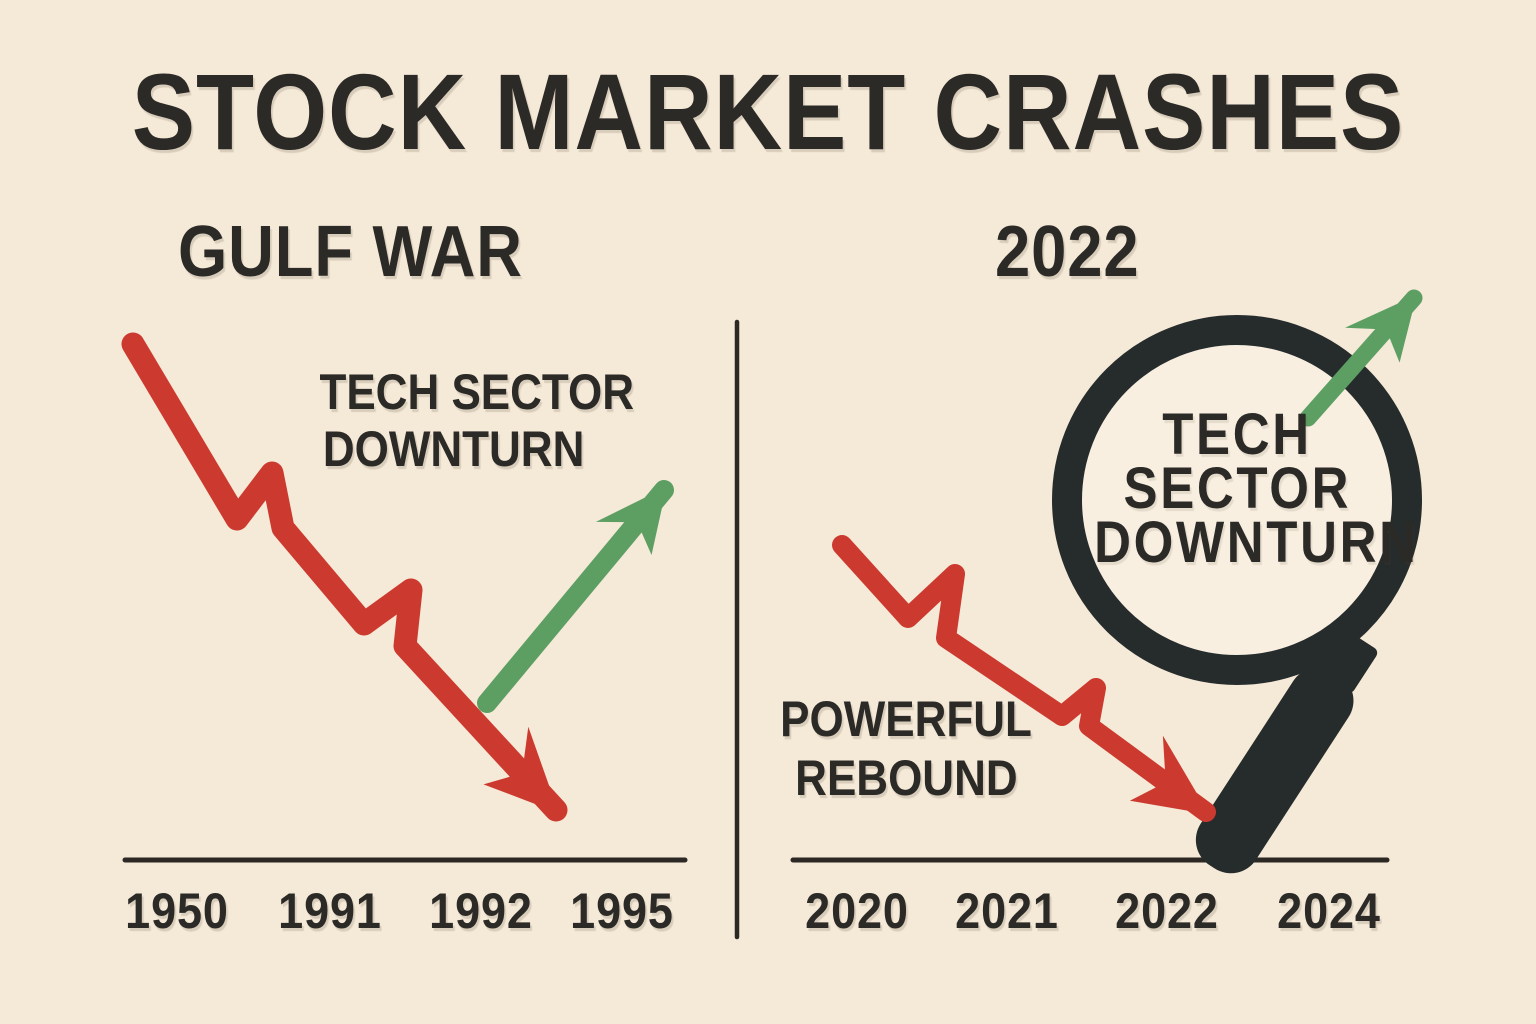  What do you see at coordinates (481, 911) in the screenshot?
I see `year-label: 1992` at bounding box center [481, 911].